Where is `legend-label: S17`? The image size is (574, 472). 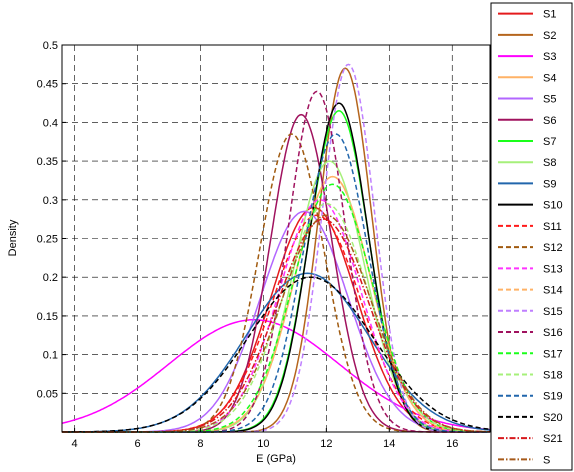
legend-label: S17 is located at coordinates (553, 354).